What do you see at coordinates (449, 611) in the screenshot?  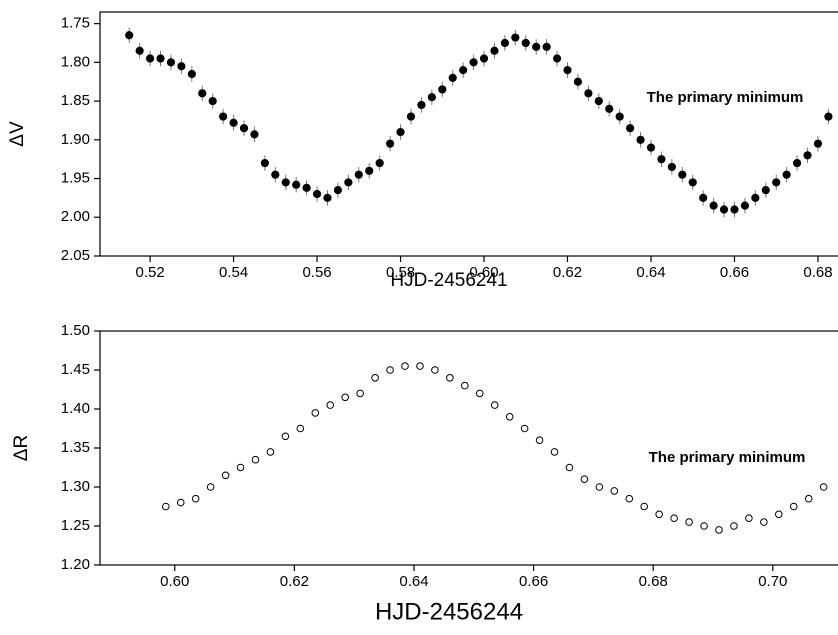 I see `x-axis-label: HJD-2456244` at bounding box center [449, 611].